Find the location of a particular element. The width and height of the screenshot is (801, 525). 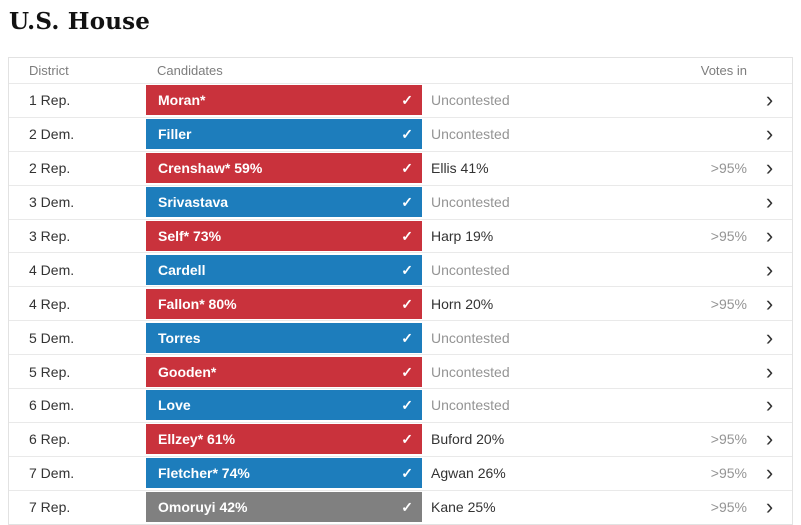

table-row: 5 Dem. Torres ✓ Uncontested › is located at coordinates (400, 337).